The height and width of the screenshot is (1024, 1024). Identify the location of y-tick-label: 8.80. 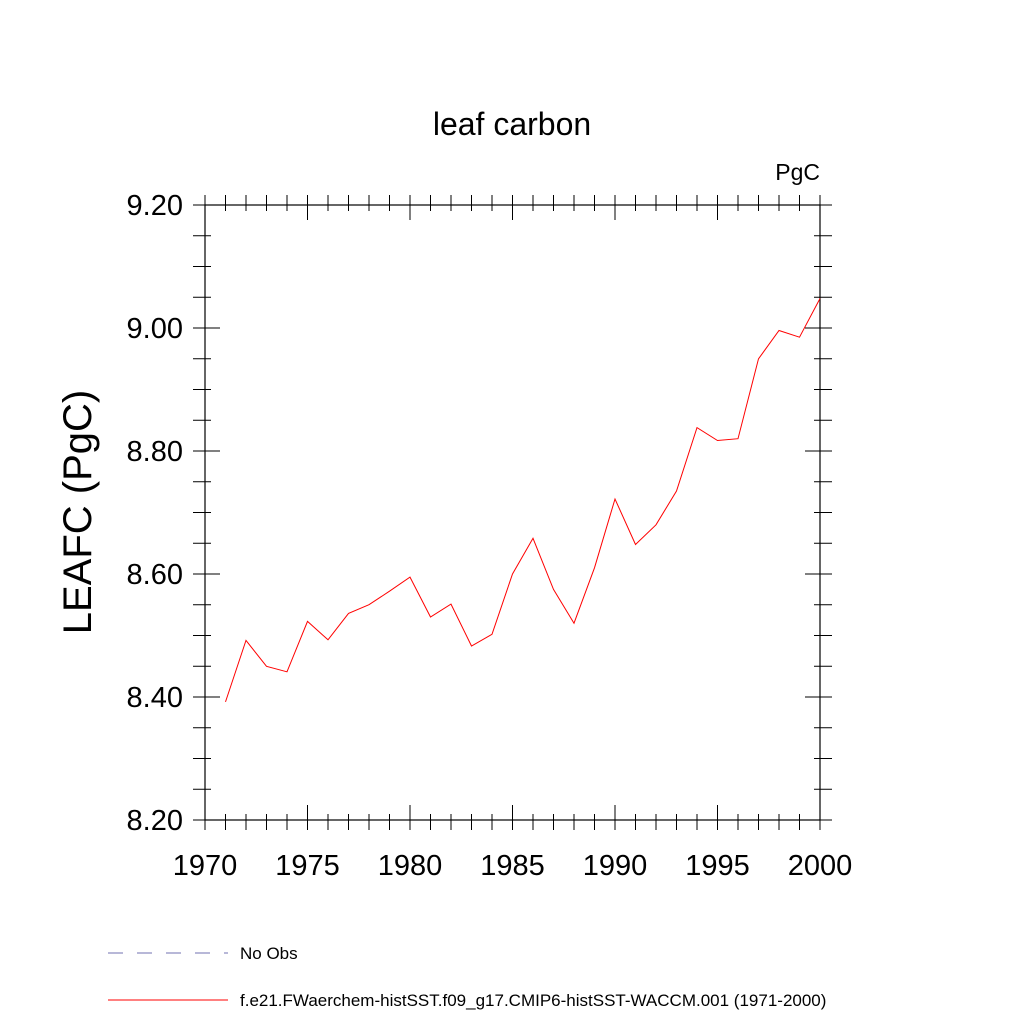
(155, 452).